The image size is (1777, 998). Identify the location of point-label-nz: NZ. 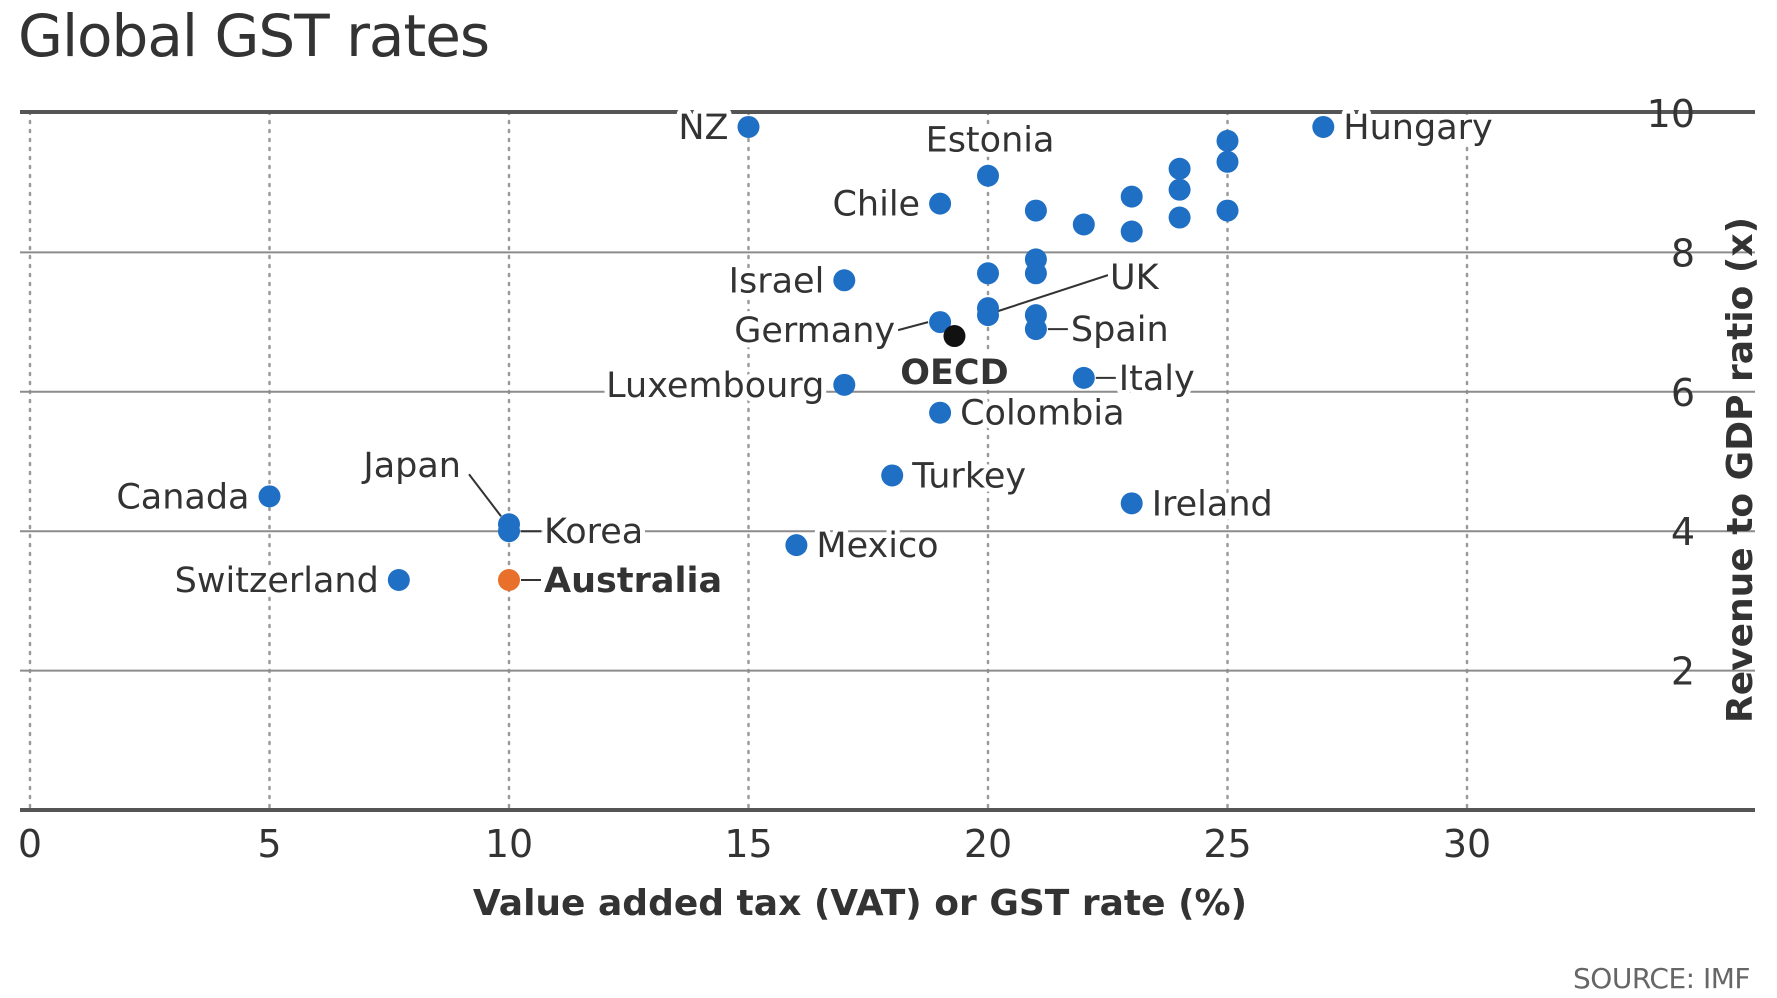
(703, 128).